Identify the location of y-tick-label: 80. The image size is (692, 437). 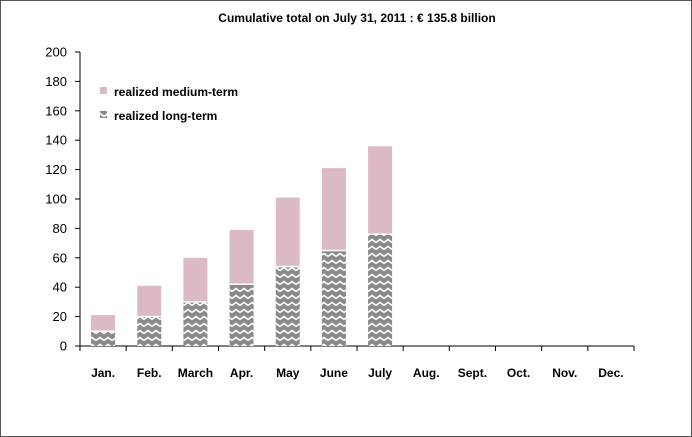
(60, 228).